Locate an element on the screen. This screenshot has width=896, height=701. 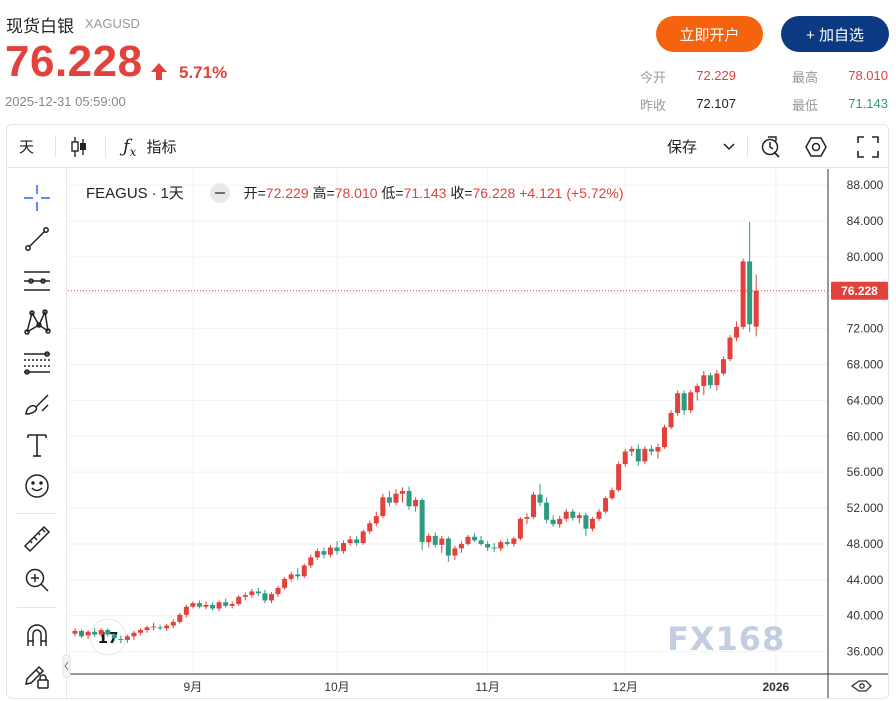
collapse-legend-icon is located at coordinates (219, 193).